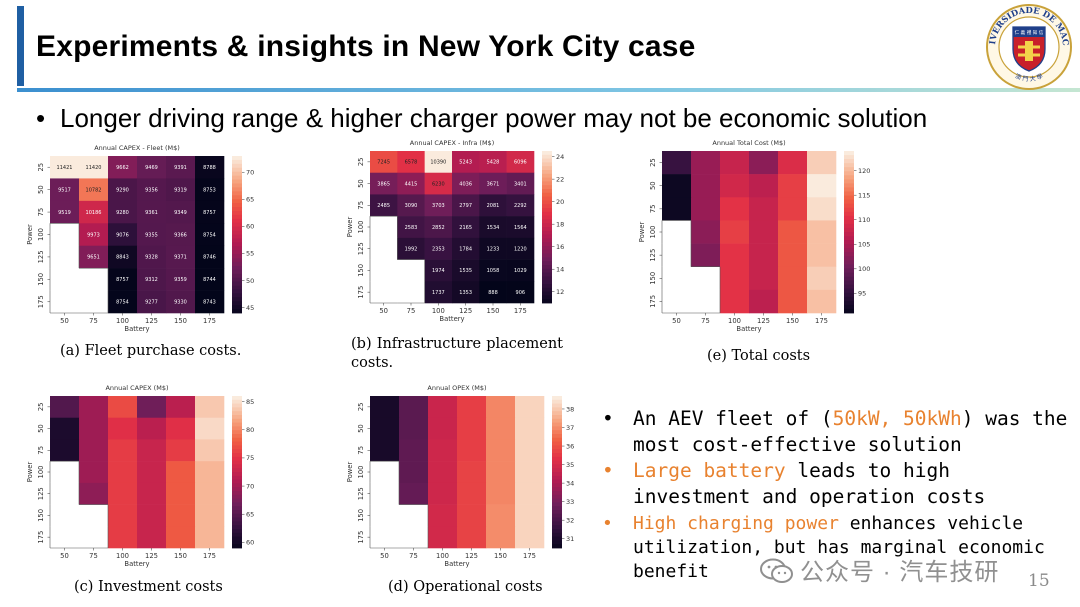 The width and height of the screenshot is (1080, 607). What do you see at coordinates (136, 564) in the screenshot?
I see `x-axis-label: Battery` at bounding box center [136, 564].